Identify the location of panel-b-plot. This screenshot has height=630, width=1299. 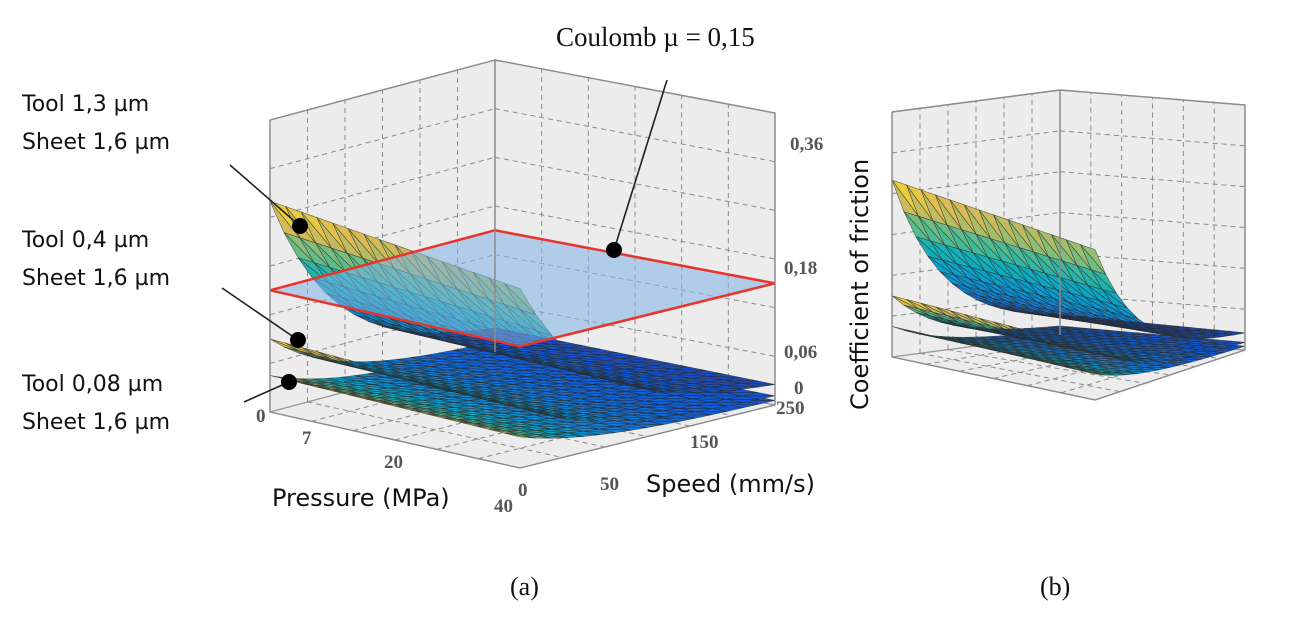
(1068, 245).